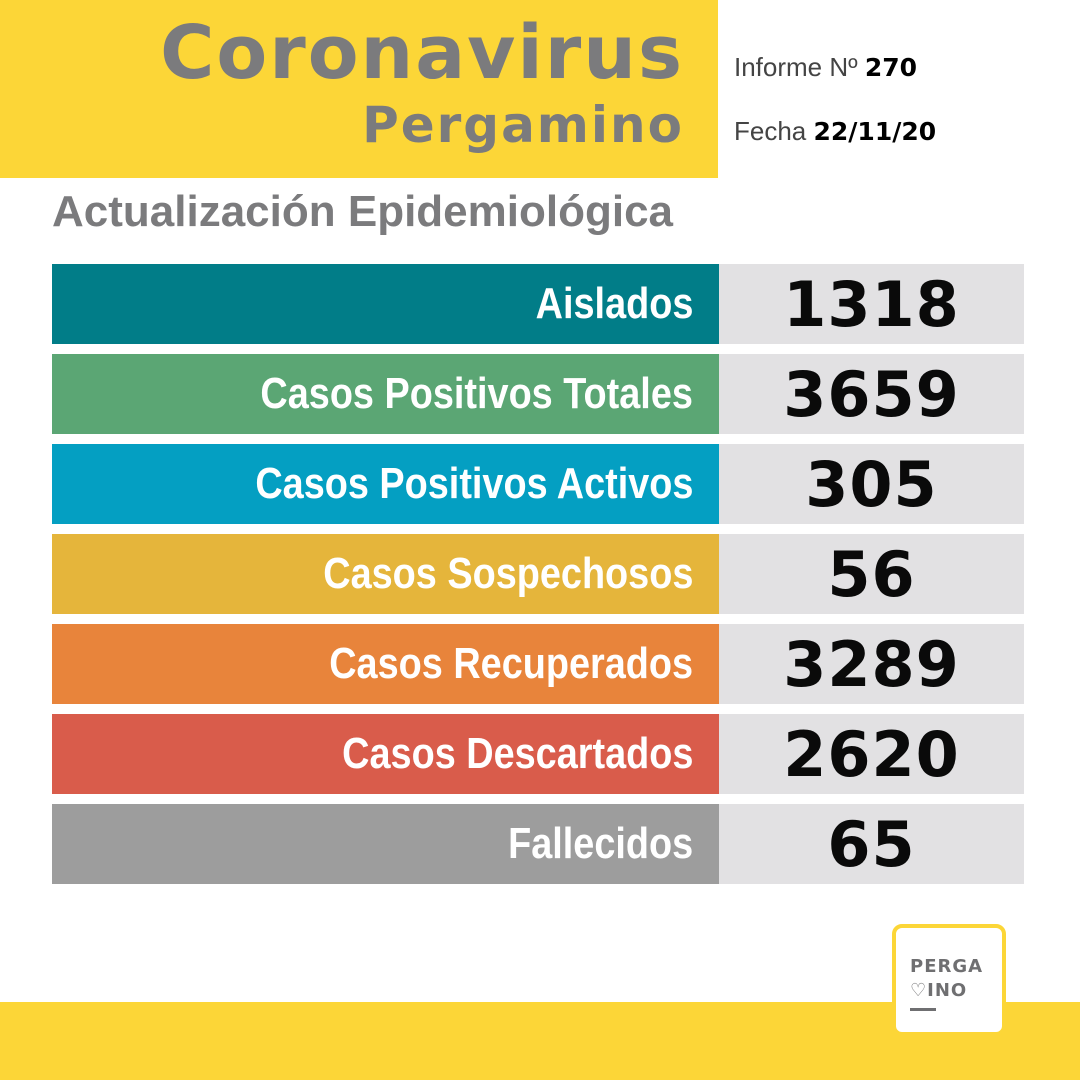 This screenshot has width=1080, height=1080. I want to click on stat-row-sospechosos: Casos Sospechosos 56, so click(538, 574).